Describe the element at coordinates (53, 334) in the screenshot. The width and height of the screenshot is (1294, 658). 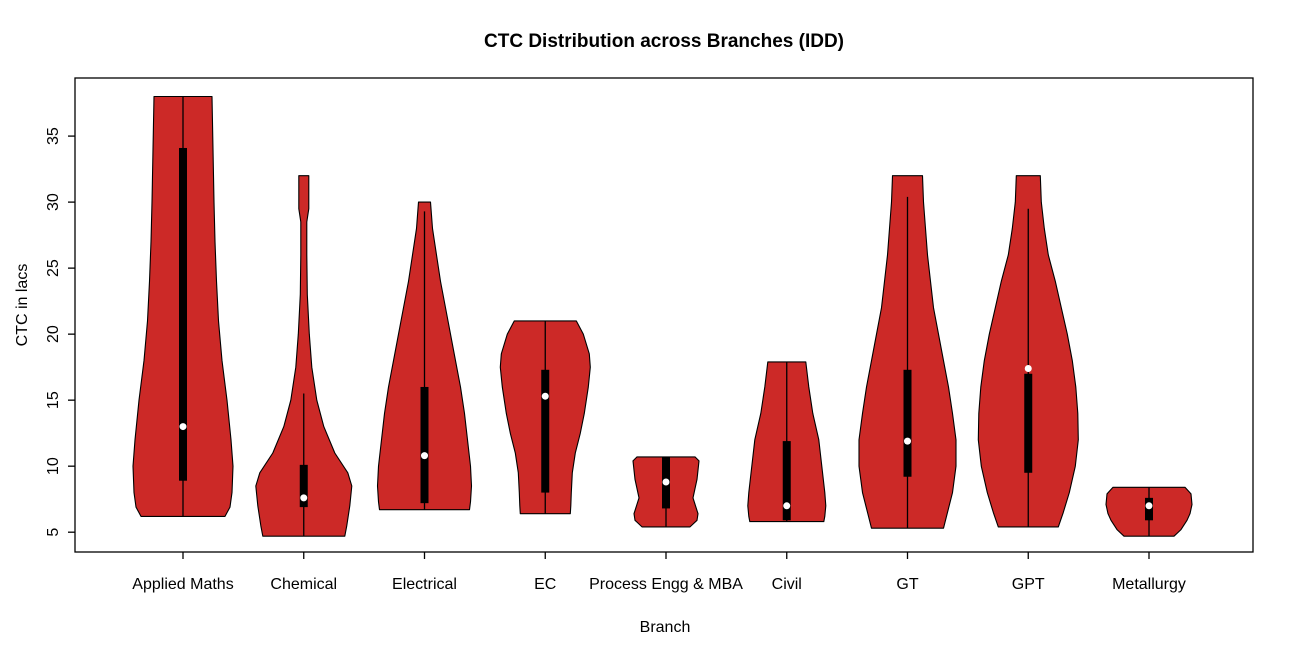
I see `y-tick-label: 20` at that location.